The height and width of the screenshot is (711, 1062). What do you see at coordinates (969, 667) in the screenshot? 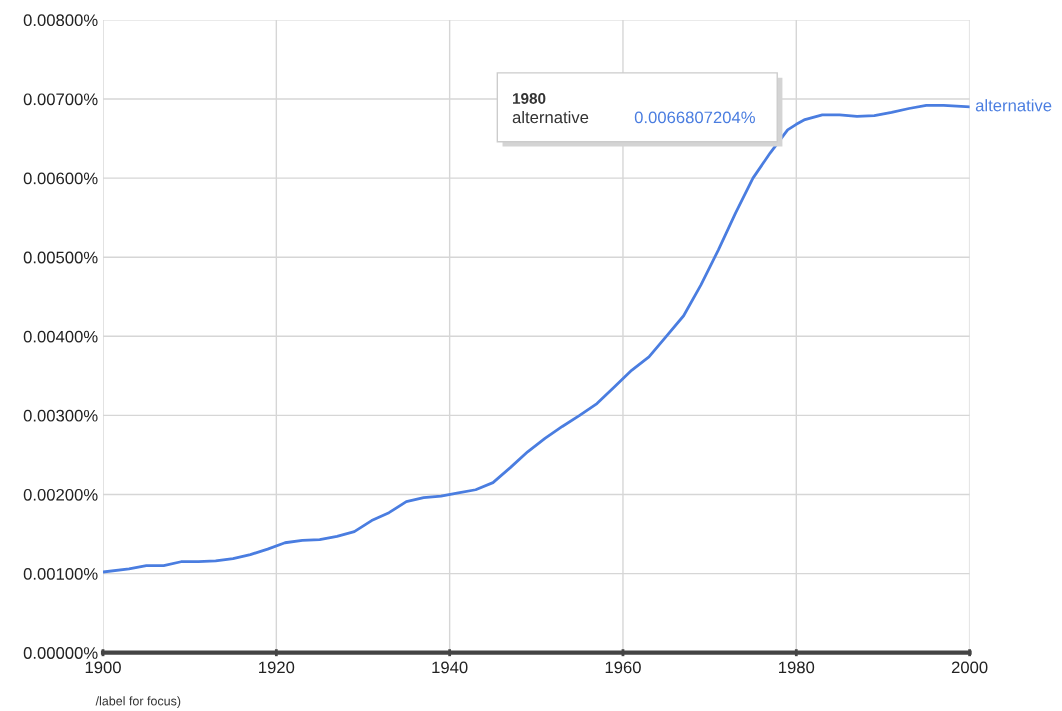
I see `x-tick-label: 2000` at bounding box center [969, 667].